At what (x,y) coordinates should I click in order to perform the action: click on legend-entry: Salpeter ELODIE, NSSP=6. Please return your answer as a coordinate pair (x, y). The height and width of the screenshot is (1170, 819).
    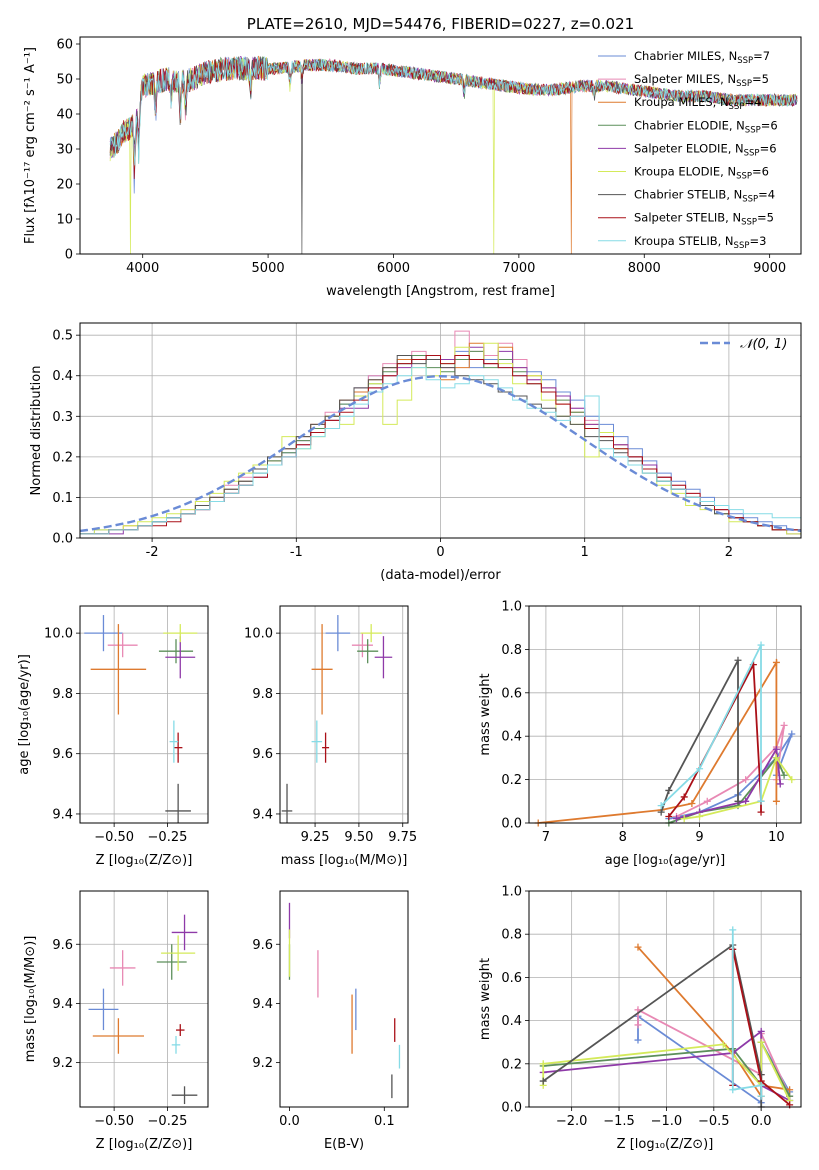
    Looking at the image, I should click on (705, 149).